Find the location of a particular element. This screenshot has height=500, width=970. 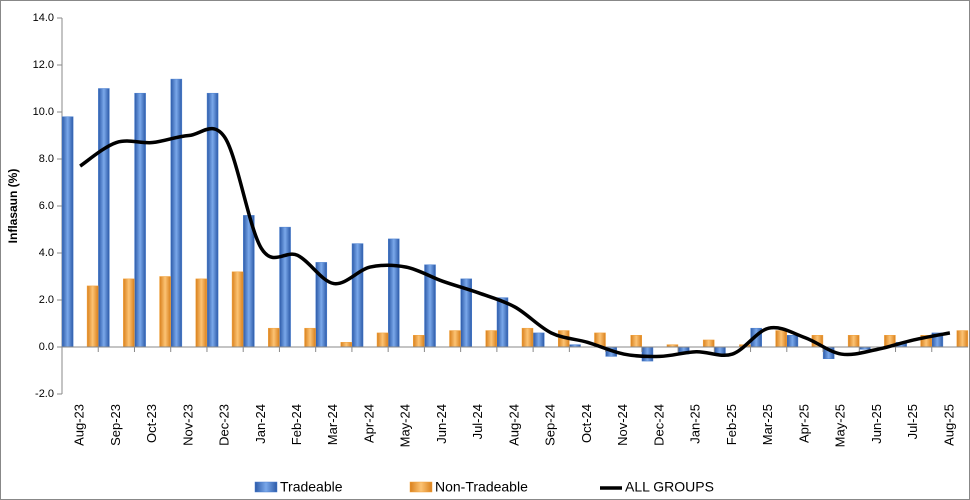

x-tick-label: Sep-24 is located at coordinates (550, 425).